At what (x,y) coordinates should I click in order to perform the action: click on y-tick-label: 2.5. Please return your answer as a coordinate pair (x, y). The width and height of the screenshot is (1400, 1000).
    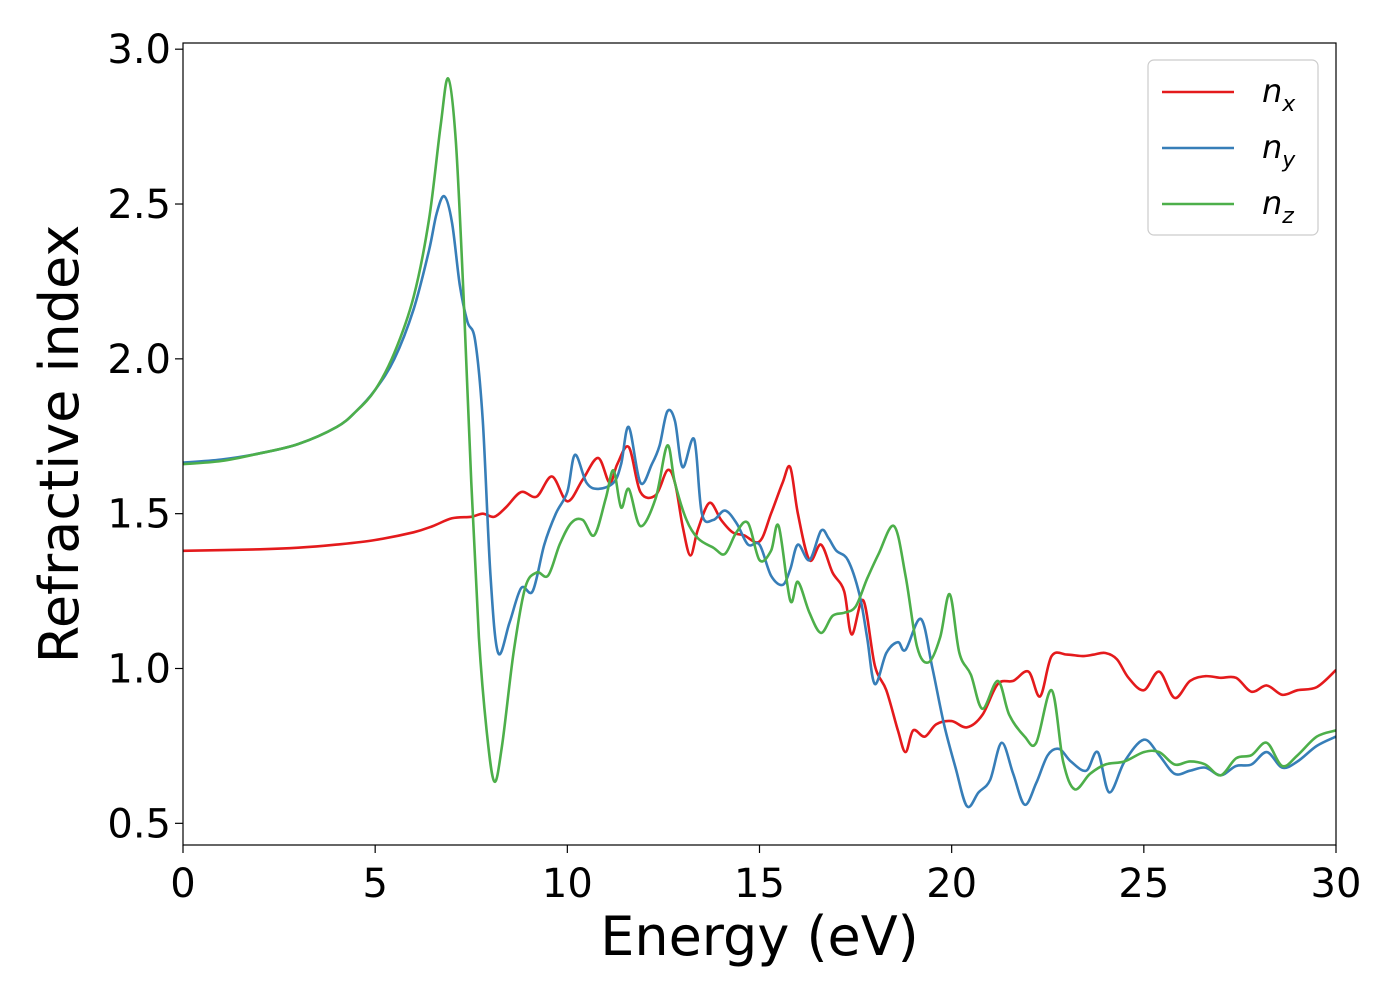
    Looking at the image, I should click on (139, 205).